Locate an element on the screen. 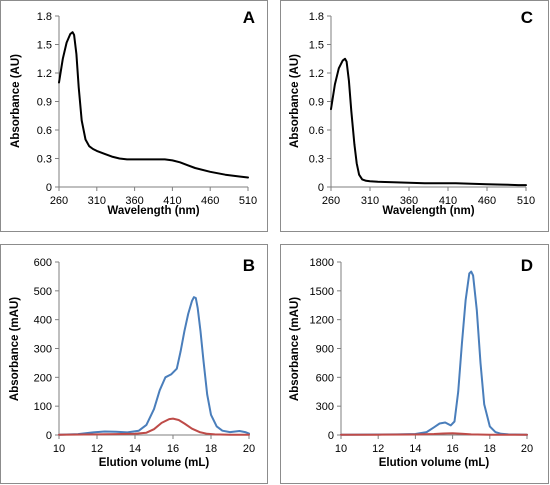 Image resolution: width=550 pixels, height=485 pixels. panel-b-x-tick-label: 14 is located at coordinates (135, 449).